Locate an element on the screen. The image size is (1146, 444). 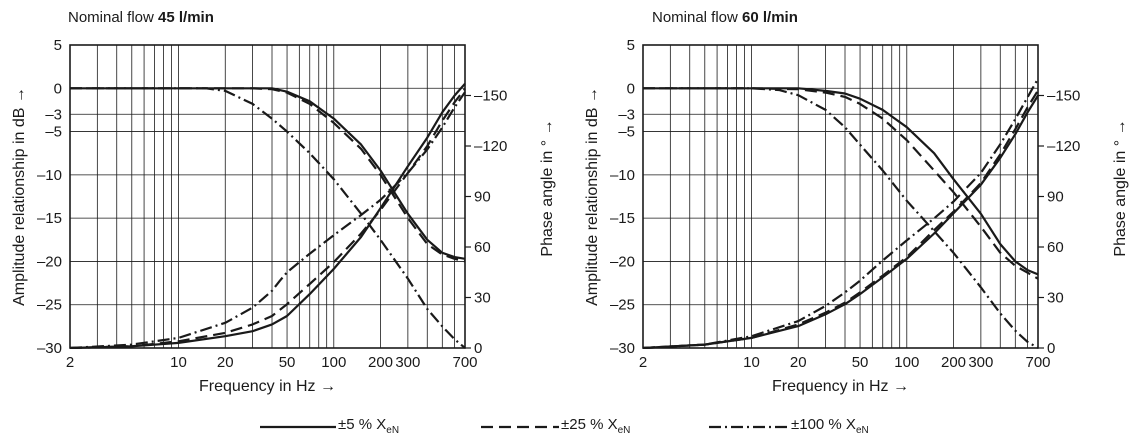
legend-item-100pct: ±100 % XeN is located at coordinates (807, 427).